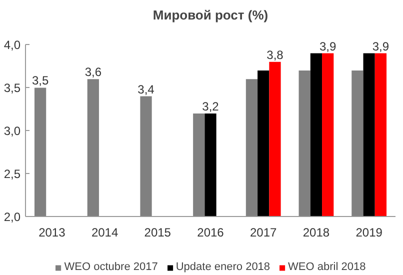  I want to click on x-tick-label: 2019, so click(369, 233).